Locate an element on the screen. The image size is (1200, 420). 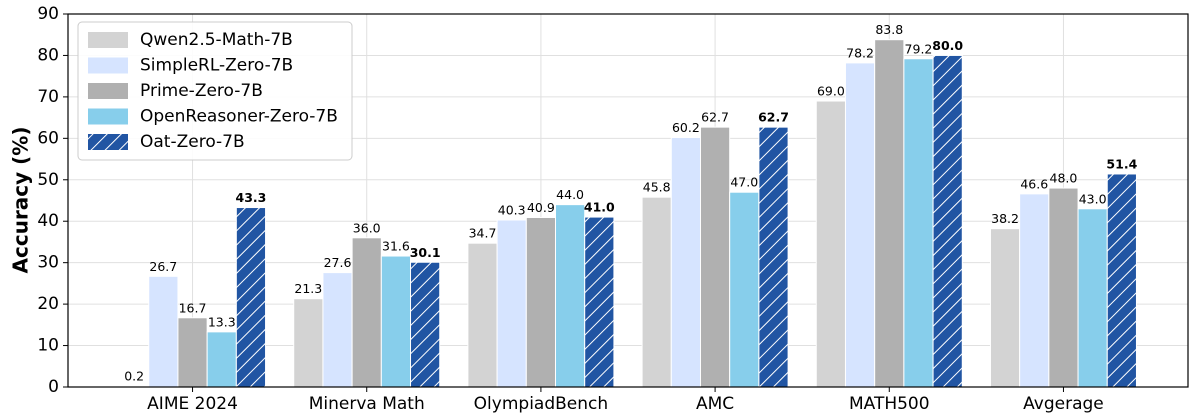
y-tick-label: 50 is located at coordinates (48, 180).